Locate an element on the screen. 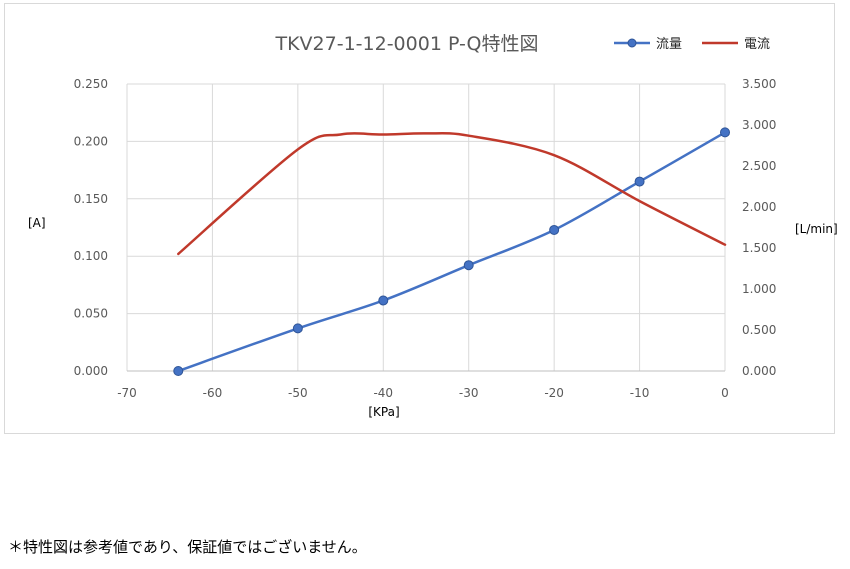 This screenshot has width=850, height=569. y-left-tick-label: 0.000 is located at coordinates (91, 371).